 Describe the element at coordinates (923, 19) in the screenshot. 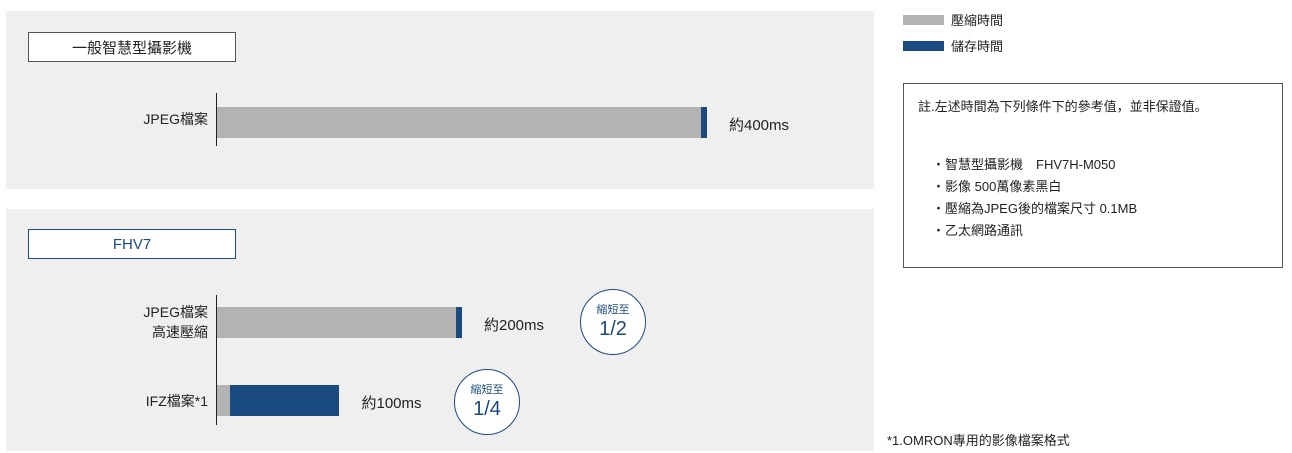

I see `legend-swatch-compress` at that location.